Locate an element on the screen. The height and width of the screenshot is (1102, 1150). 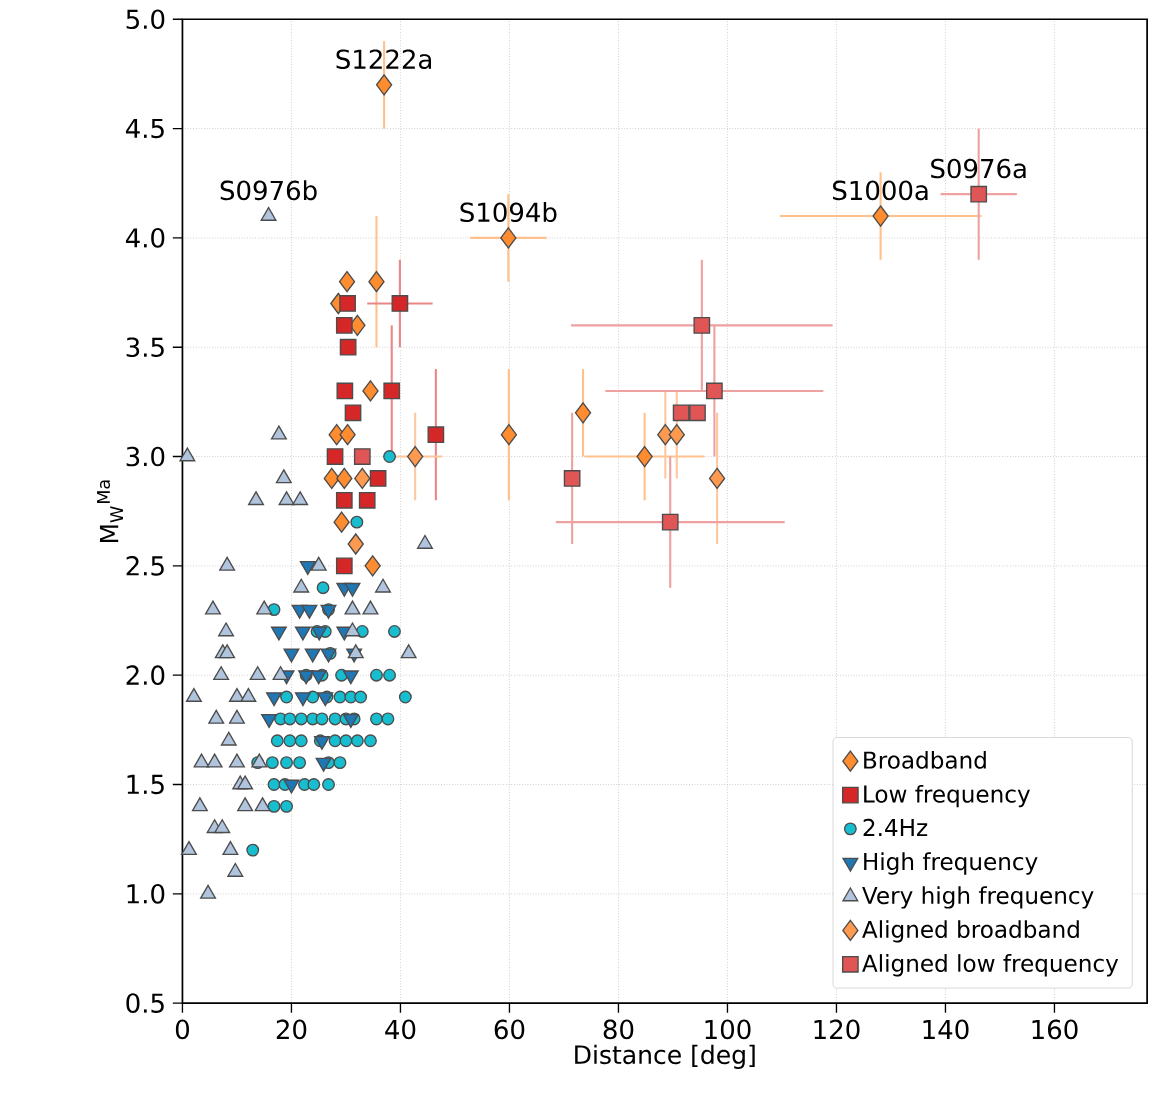
x-tick-label: 0 is located at coordinates (182, 1029).